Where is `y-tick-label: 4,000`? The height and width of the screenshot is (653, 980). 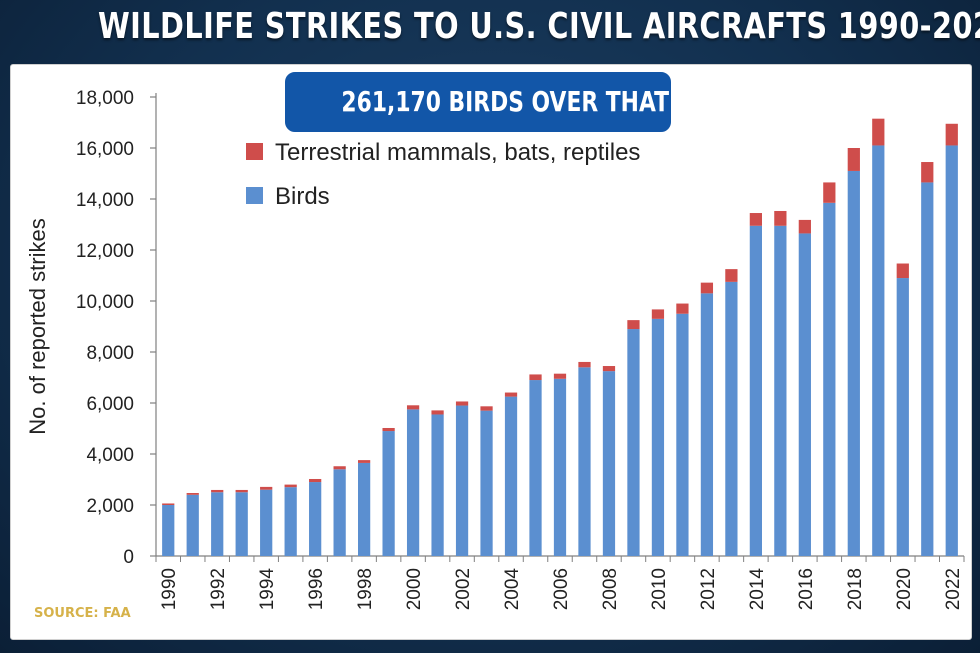
y-tick-label: 4,000 is located at coordinates (110, 455).